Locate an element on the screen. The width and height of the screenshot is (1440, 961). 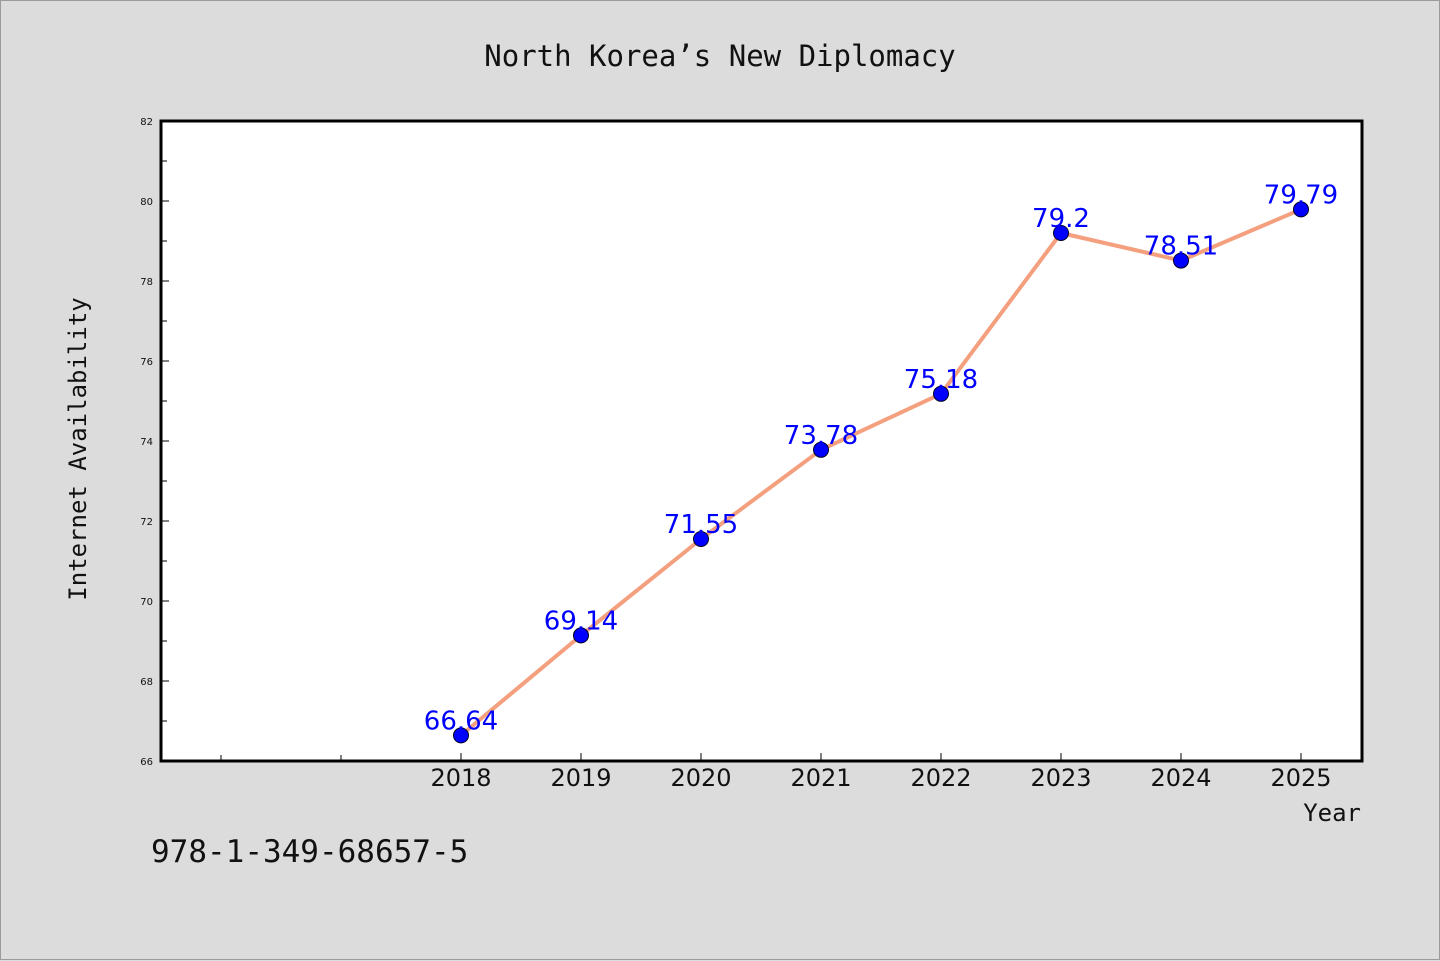
data-label: 71.55 is located at coordinates (701, 525).